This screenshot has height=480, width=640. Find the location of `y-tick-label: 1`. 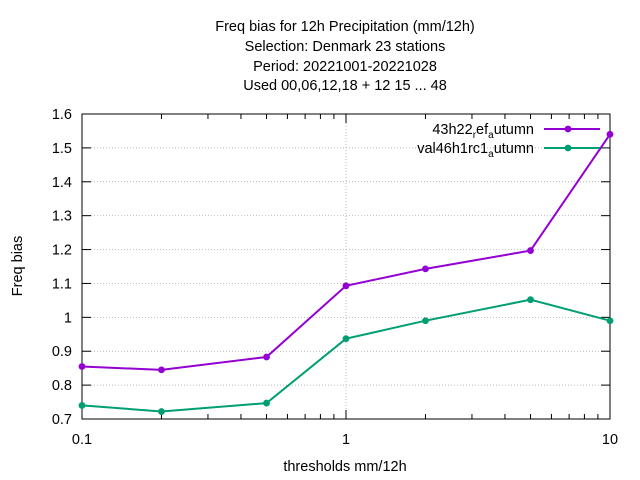

y-tick-label: 1 is located at coordinates (68, 318).